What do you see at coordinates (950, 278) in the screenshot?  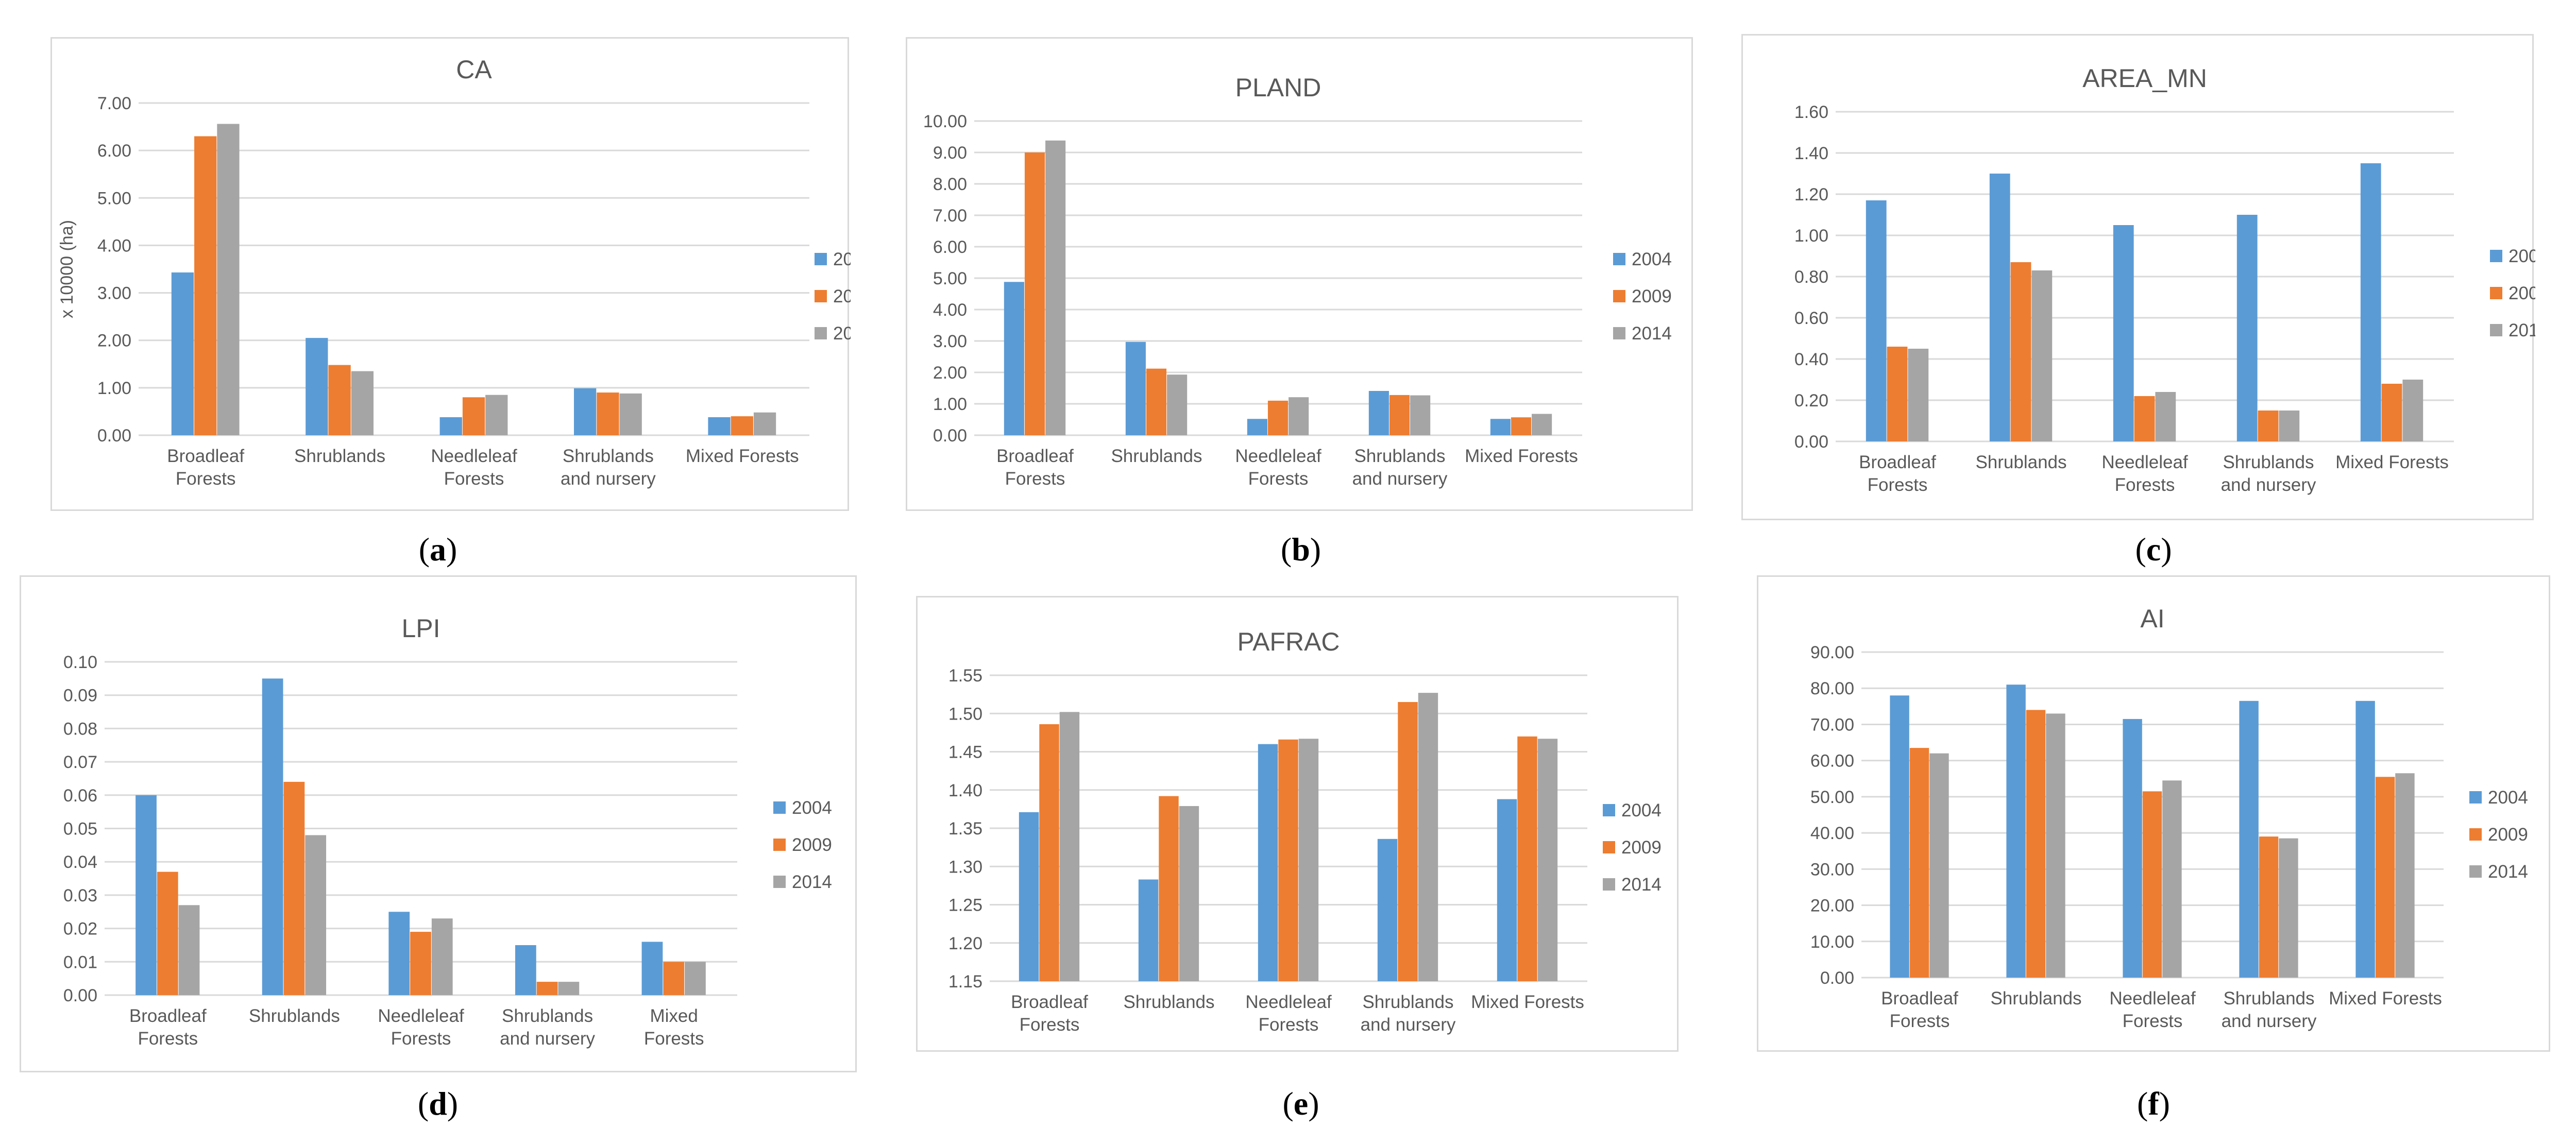 I see `y-tick-label: 5.00` at bounding box center [950, 278].